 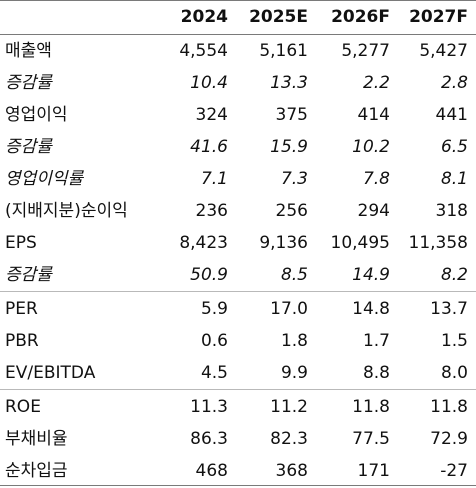 I want to click on table-cell: 82.3, so click(x=289, y=439).